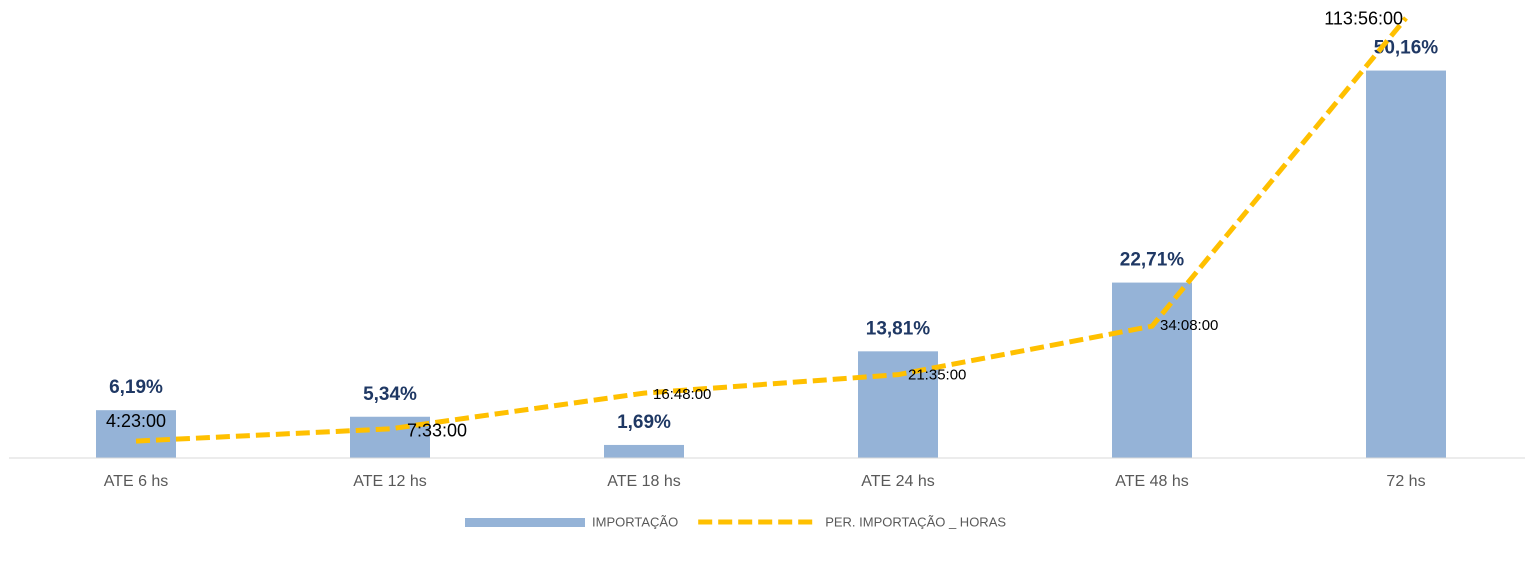  What do you see at coordinates (937, 375) in the screenshot?
I see `line-value-label: 21:35:00` at bounding box center [937, 375].